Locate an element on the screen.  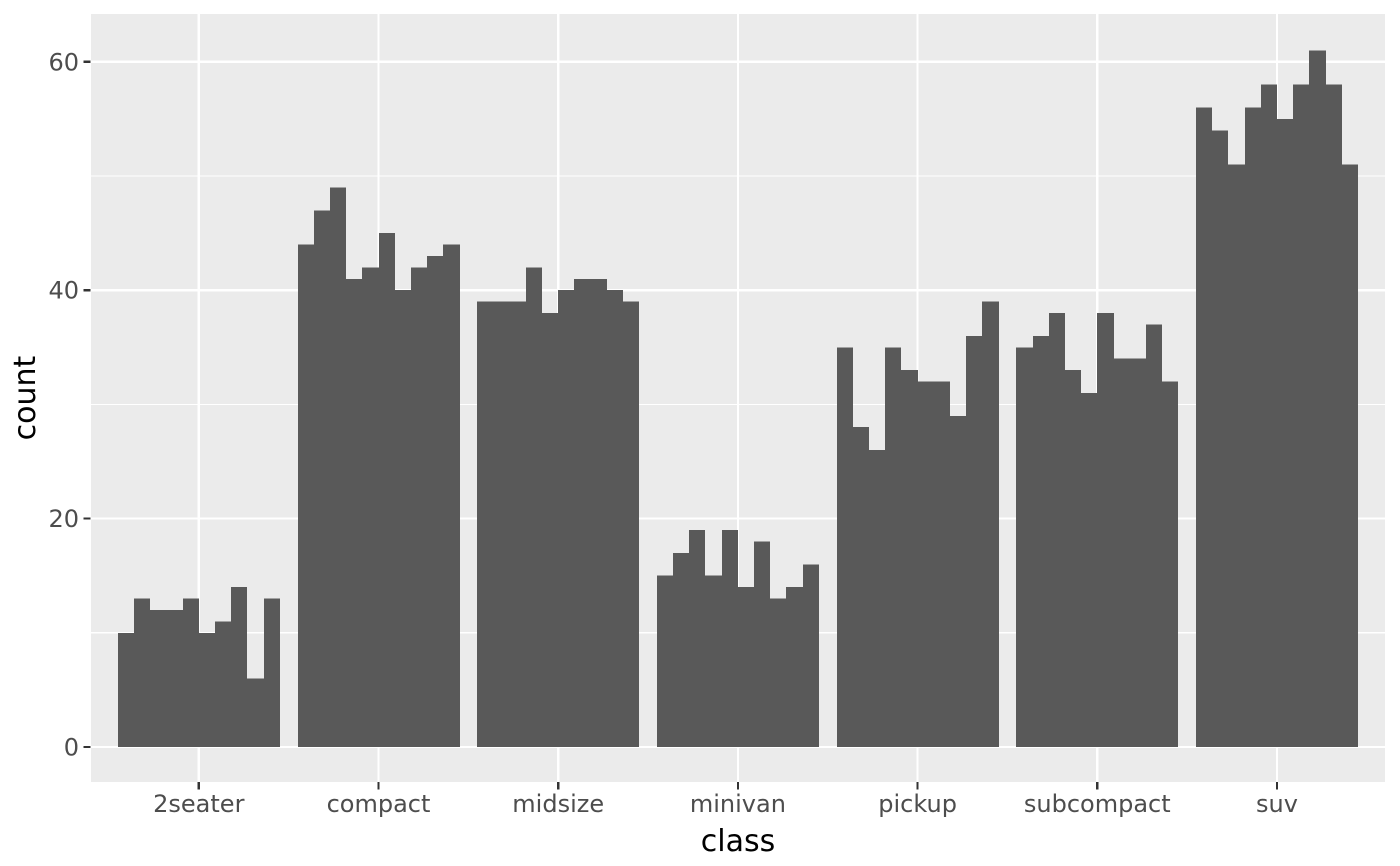
y-tick-label: 0 is located at coordinates (71, 748).